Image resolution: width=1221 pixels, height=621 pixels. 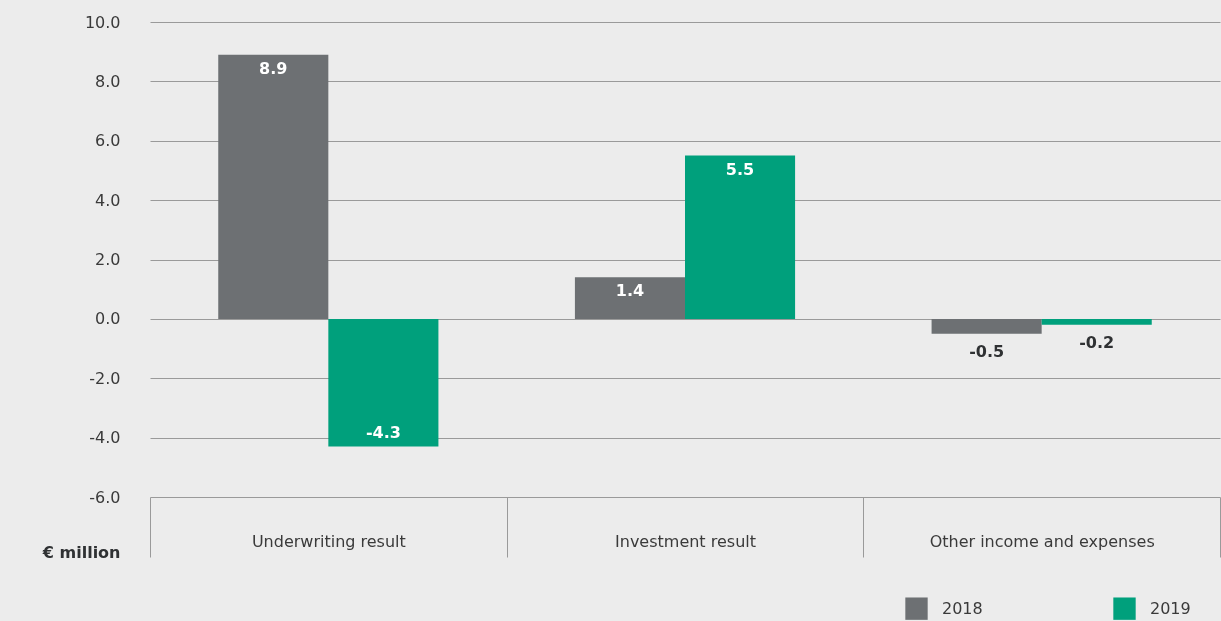 I want to click on legend-label: 2019, so click(x=1170, y=608).